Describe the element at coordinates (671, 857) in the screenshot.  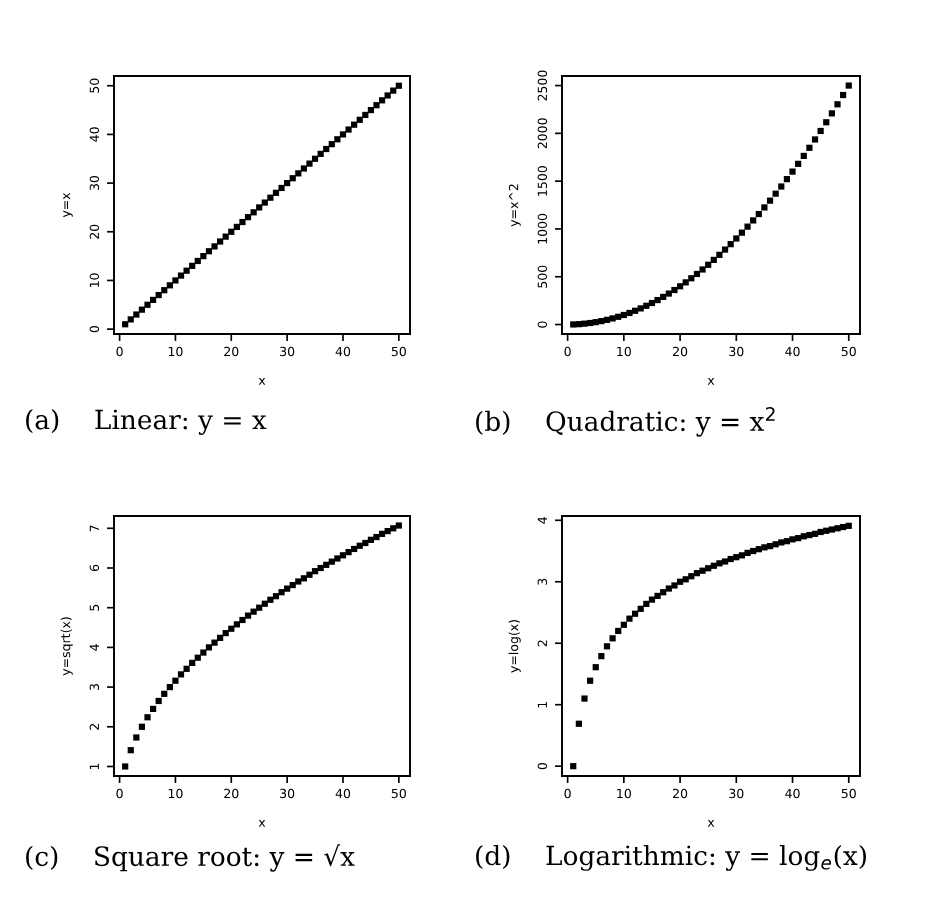
I see `text: (d) Logarithmic: y = log$_{e}$(x)` at that location.